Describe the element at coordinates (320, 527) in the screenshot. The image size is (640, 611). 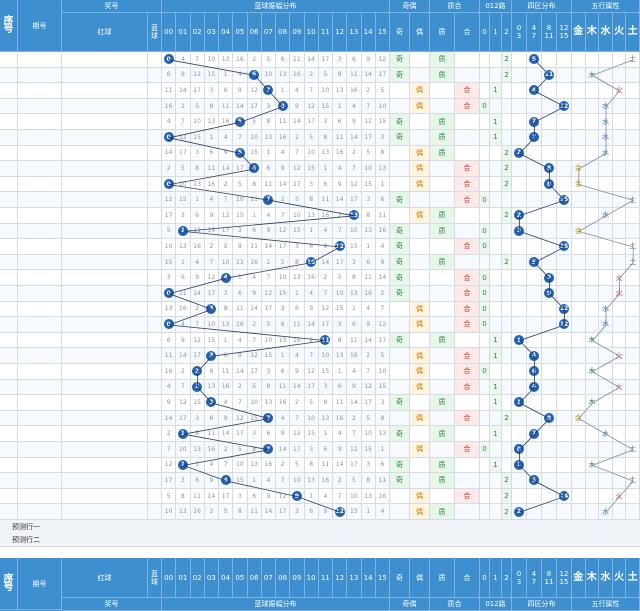
I see `predict-row: 预测行一` at that location.